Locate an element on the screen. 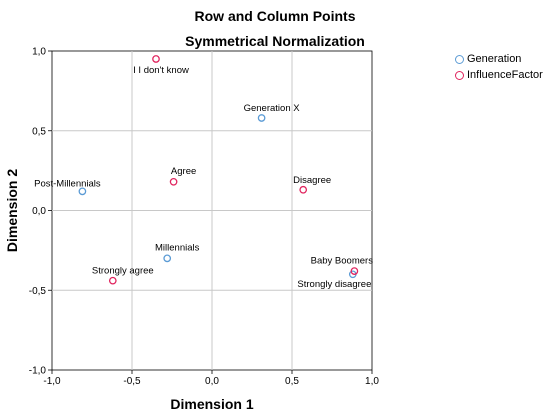 Image resolution: width=550 pixels, height=416 pixels. x-tick-label: 0,0 is located at coordinates (212, 381).